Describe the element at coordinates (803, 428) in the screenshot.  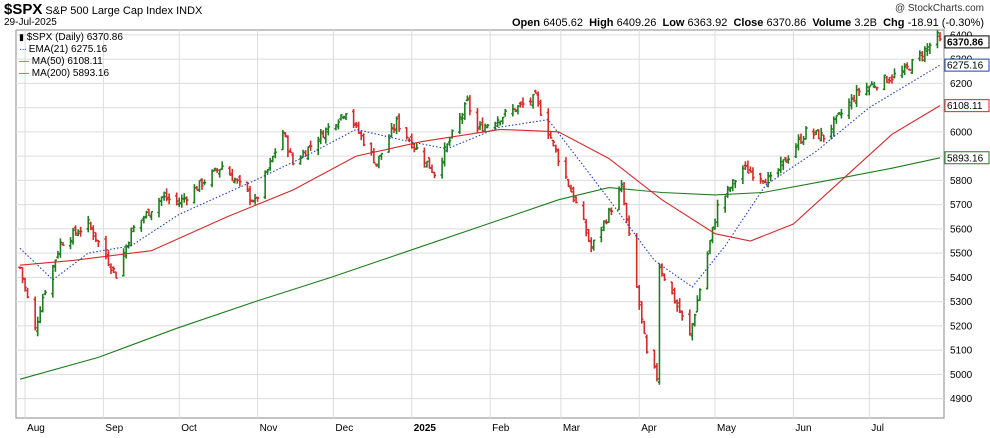
I see `x-tick-label: Jun` at that location.